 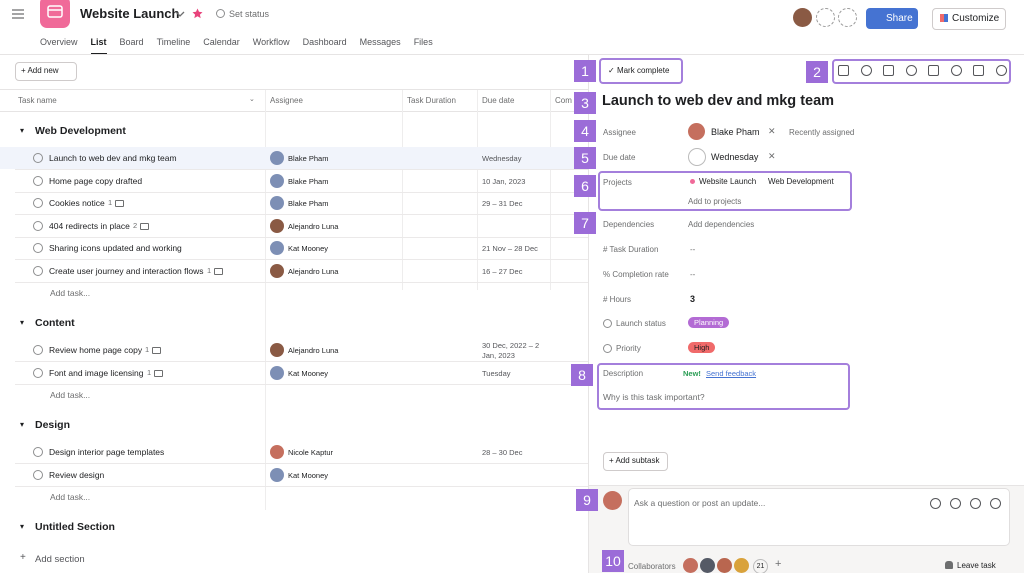 What do you see at coordinates (131, 42) in the screenshot?
I see `tab: Board` at bounding box center [131, 42].